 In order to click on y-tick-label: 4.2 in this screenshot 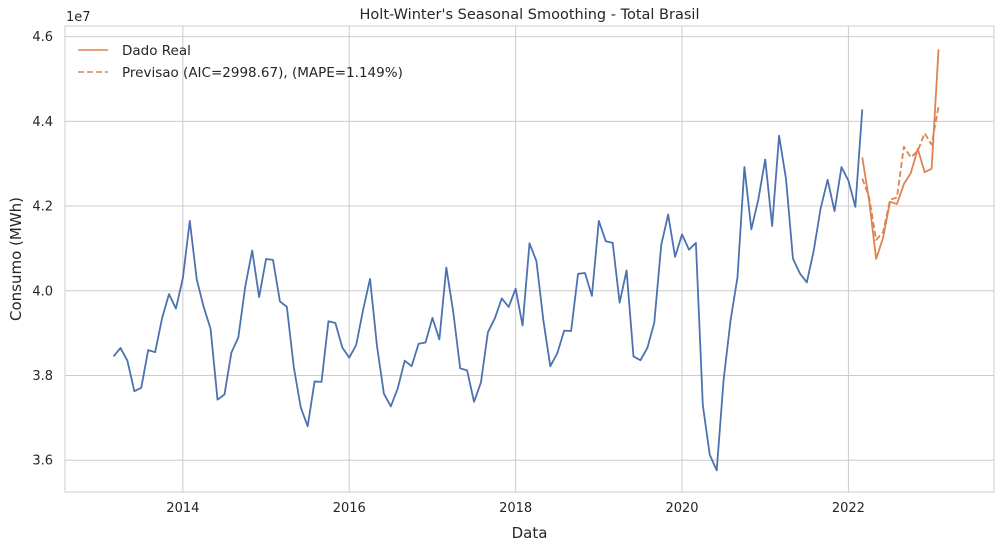, I will do `click(42, 207)`.